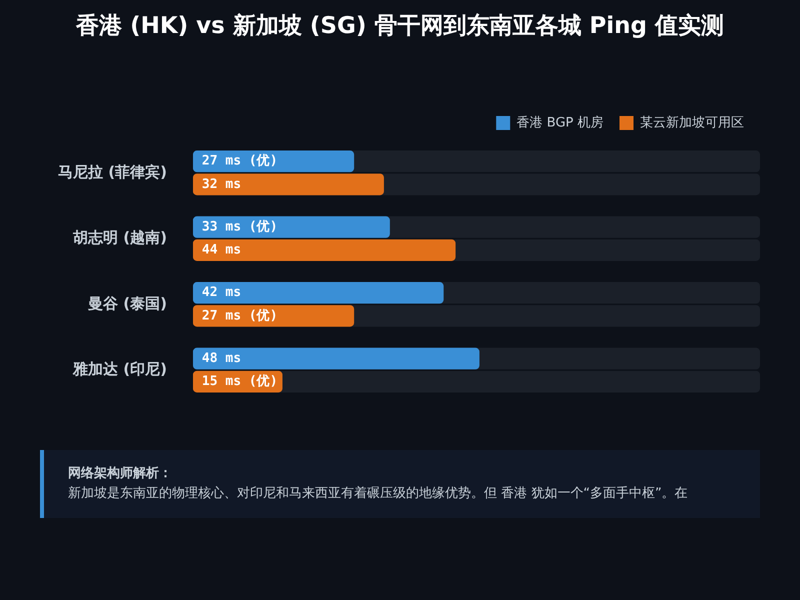 This screenshot has height=600, width=800. What do you see at coordinates (378, 494) in the screenshot?
I see `text: 新加坡是东南亚的物理核心、对印尼和马来西亚有着碾压级的地缘优势。但 香港 犹如一个“多面手中枢”。在` at bounding box center [378, 494].